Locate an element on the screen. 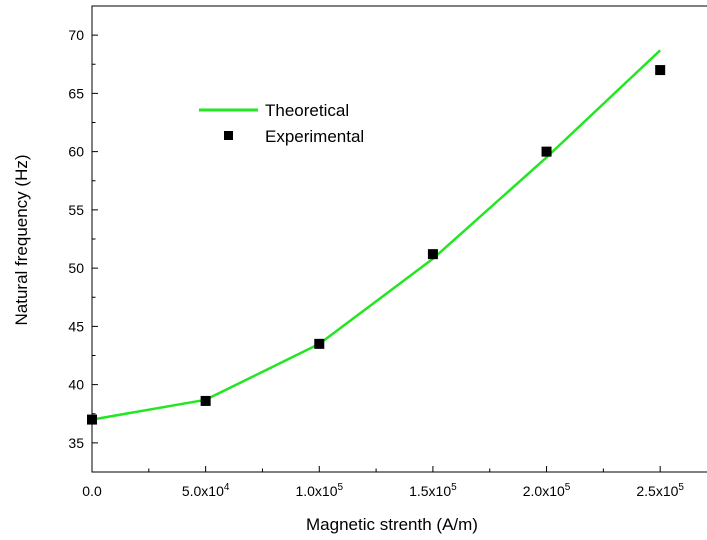 This screenshot has height=540, width=707. y-tick-label: 55 is located at coordinates (76, 210).